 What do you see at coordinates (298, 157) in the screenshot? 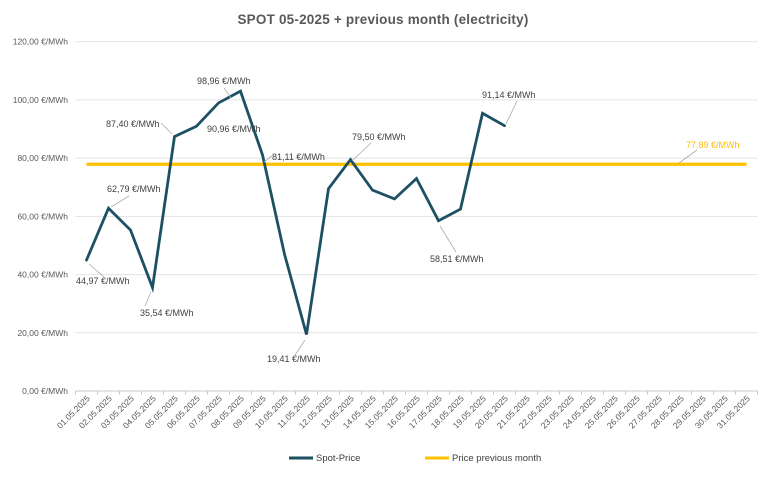
I see `data-label: 81,11 €/MWh` at bounding box center [298, 157].